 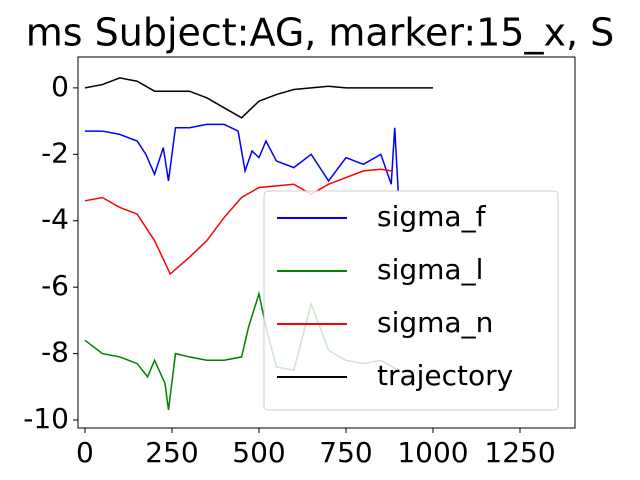 I want to click on legend-label: sigma_l, so click(x=430, y=269).